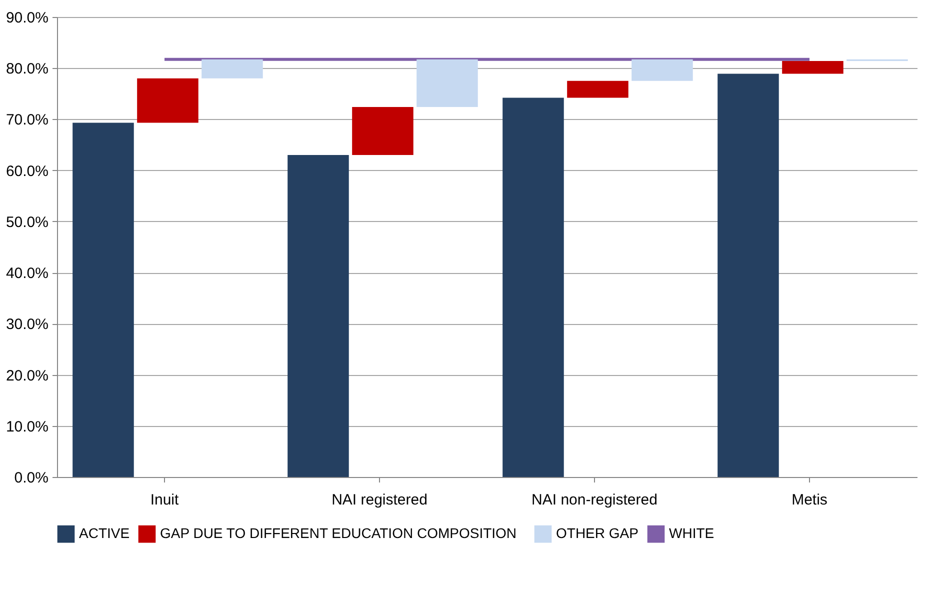 This screenshot has width=946, height=590. I want to click on y-tick-label: 90.0%, so click(27, 18).